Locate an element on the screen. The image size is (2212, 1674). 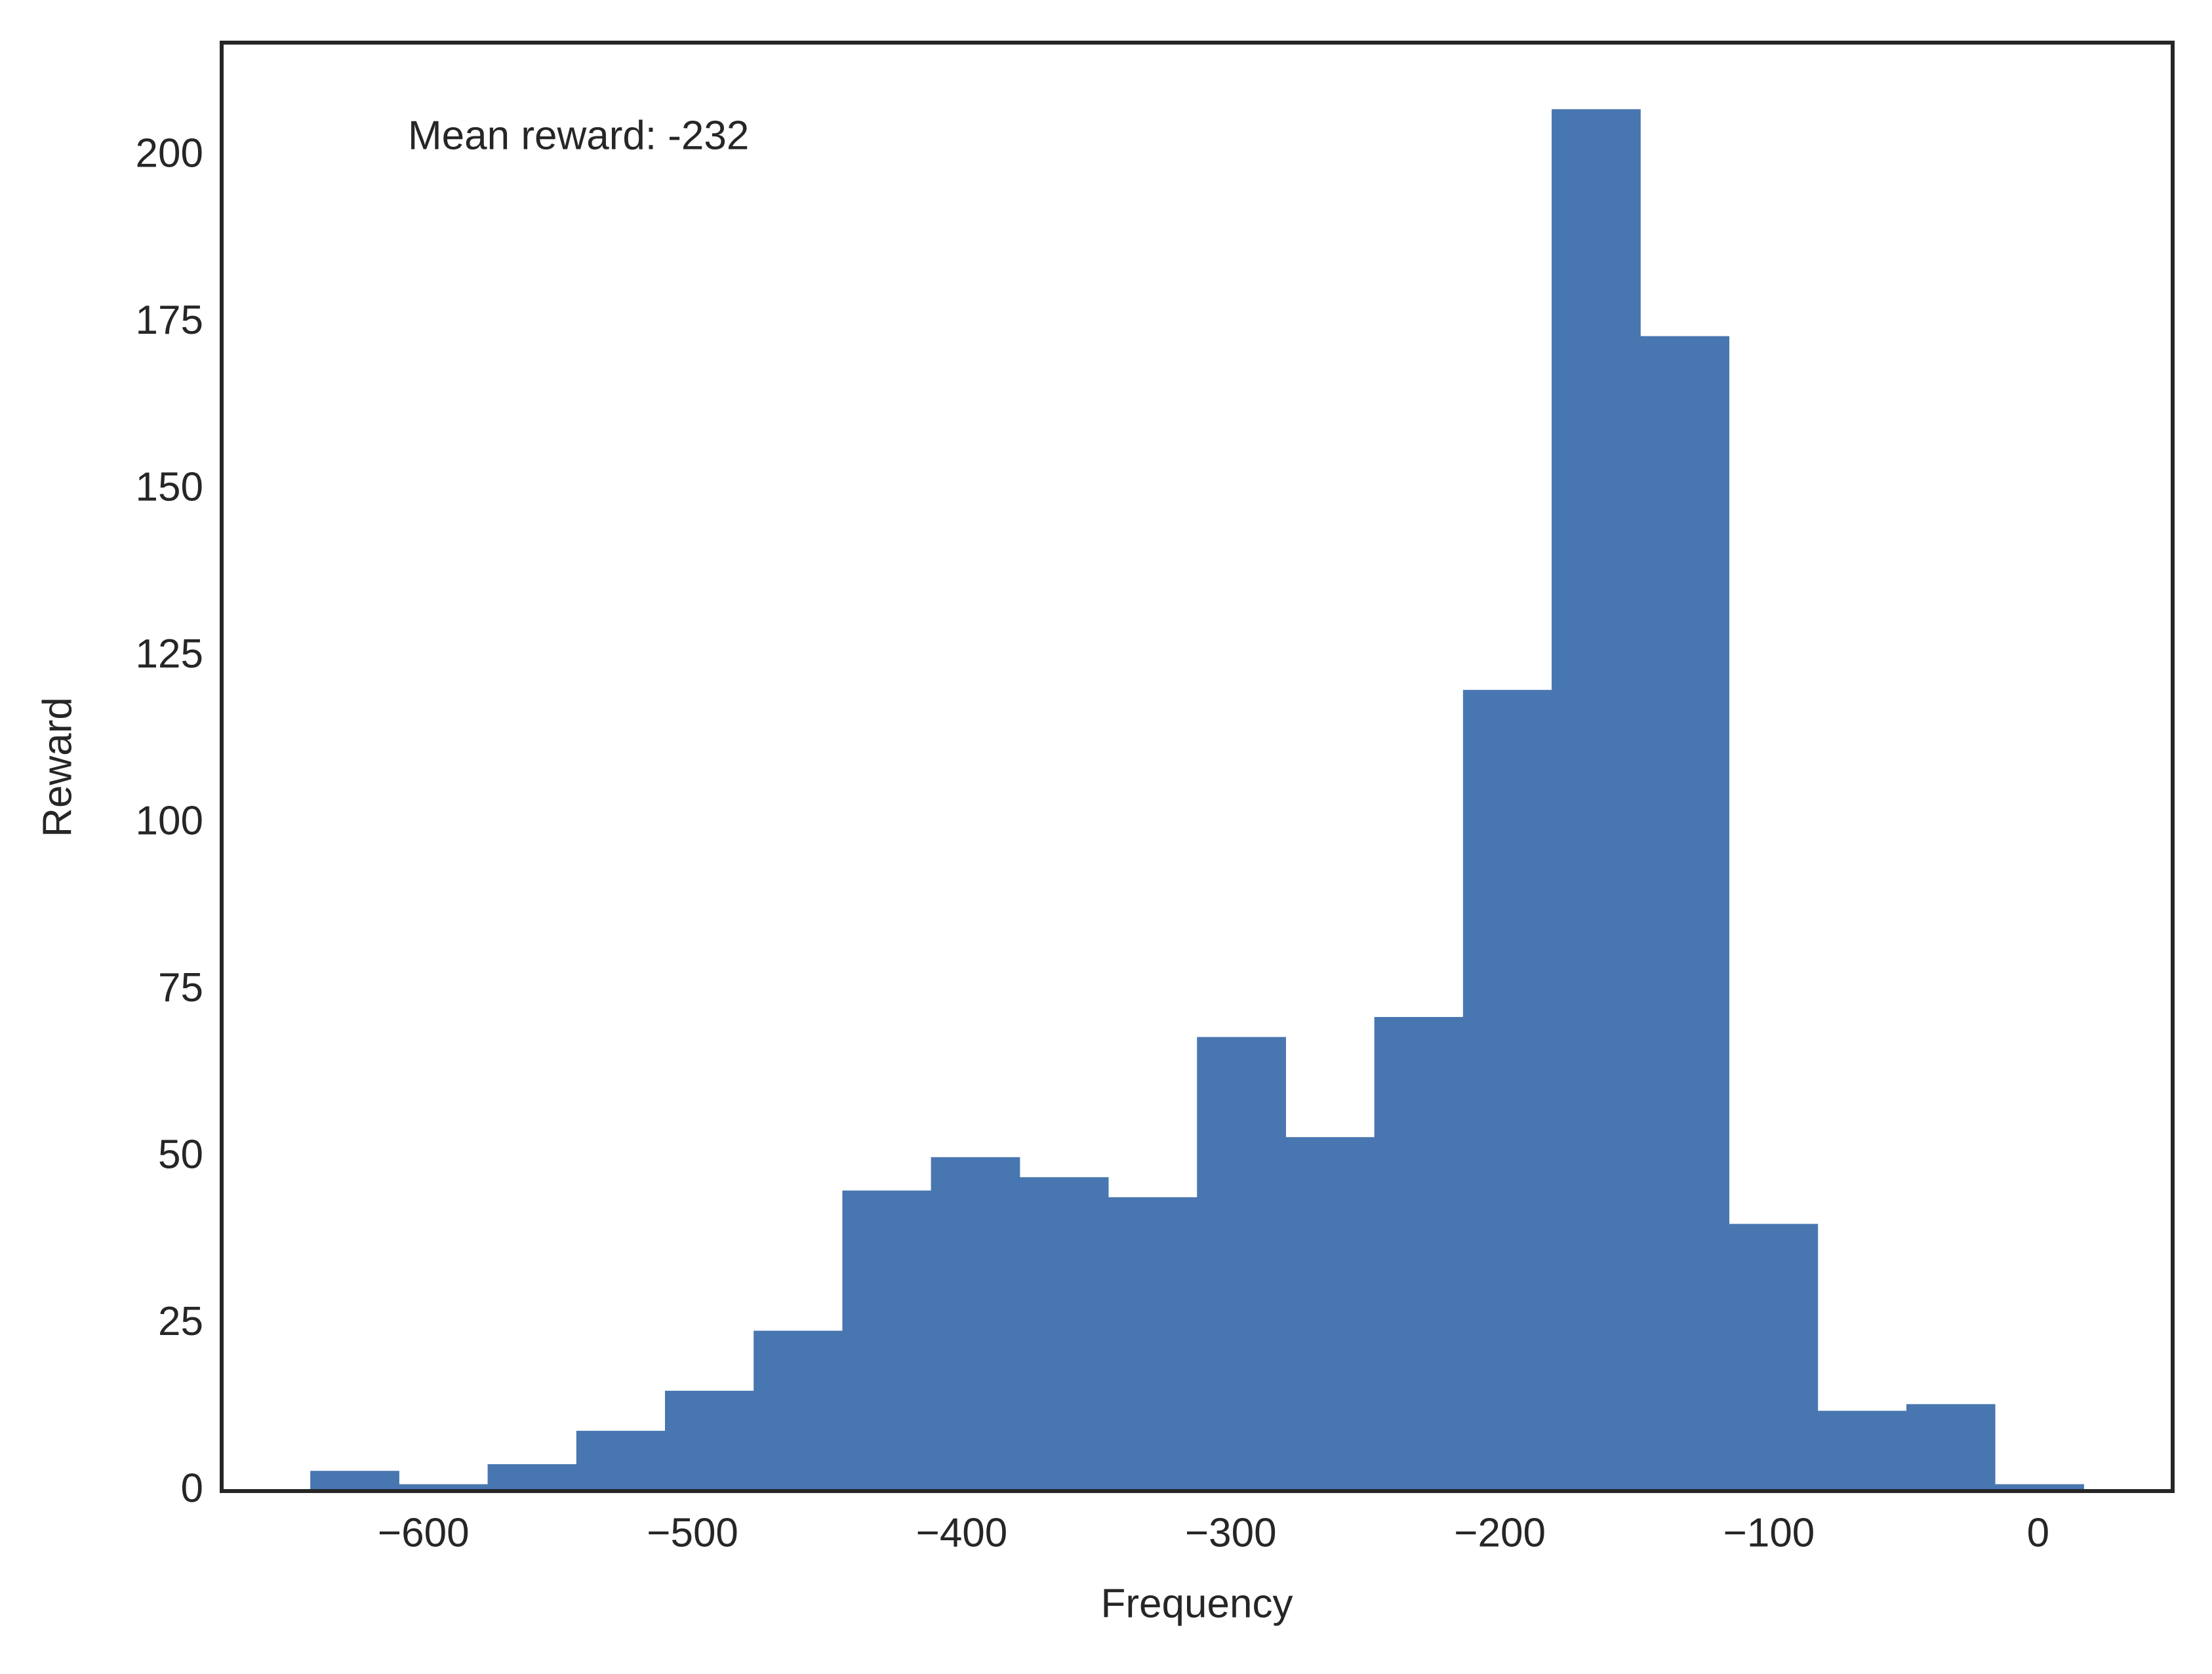
x-tick-label: −100 is located at coordinates (1769, 1532).